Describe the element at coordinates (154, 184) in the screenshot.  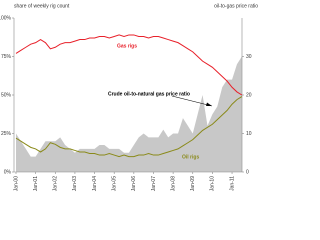
I see `x-tick-label: Jan-07` at that location.